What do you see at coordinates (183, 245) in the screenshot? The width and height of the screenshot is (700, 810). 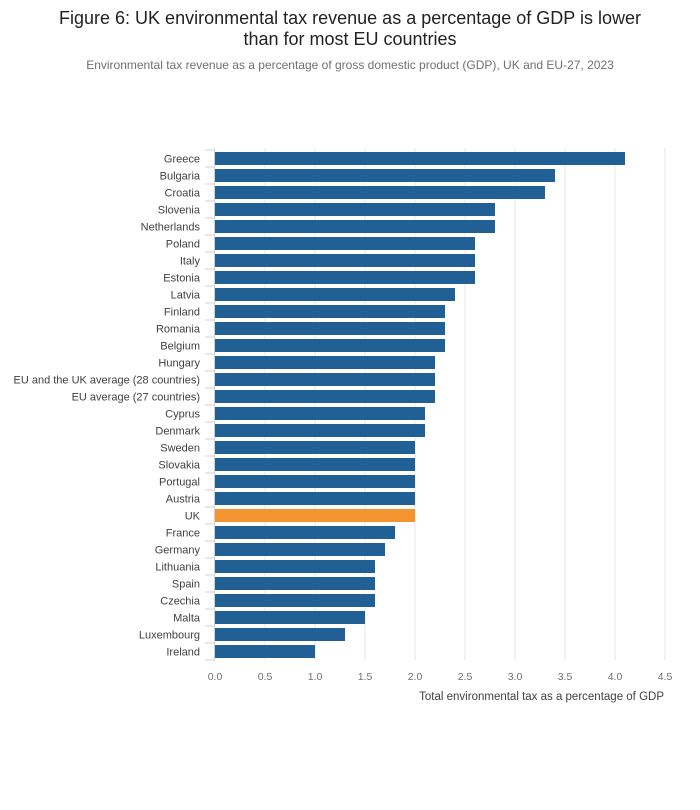 I see `category-label: Poland` at bounding box center [183, 245].